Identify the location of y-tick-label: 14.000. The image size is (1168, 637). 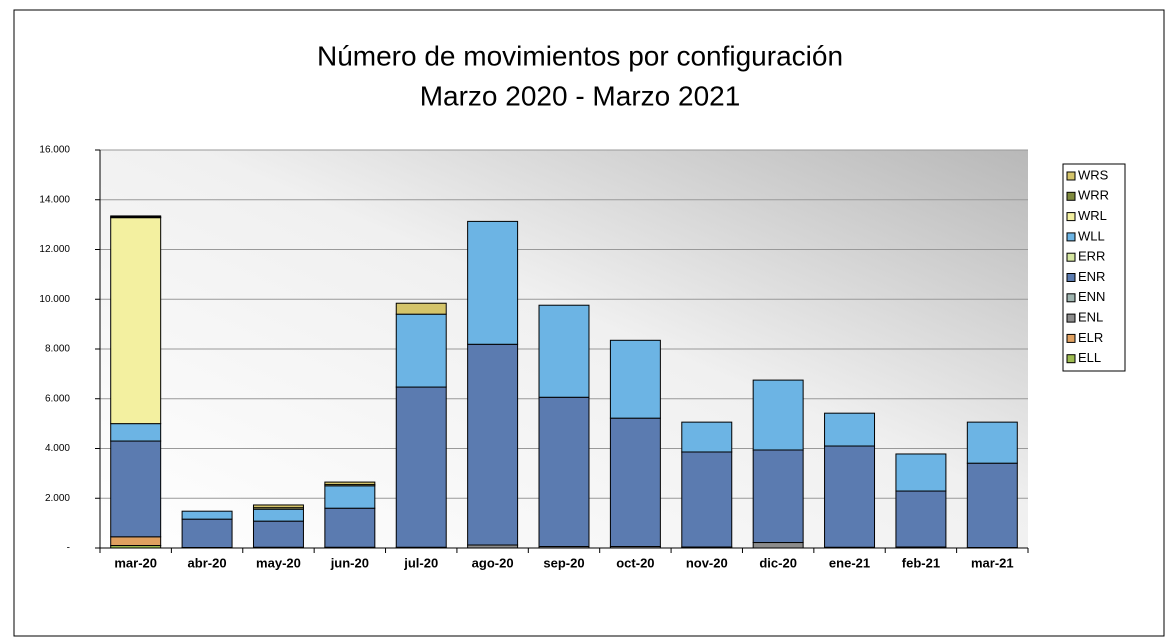
(54, 199).